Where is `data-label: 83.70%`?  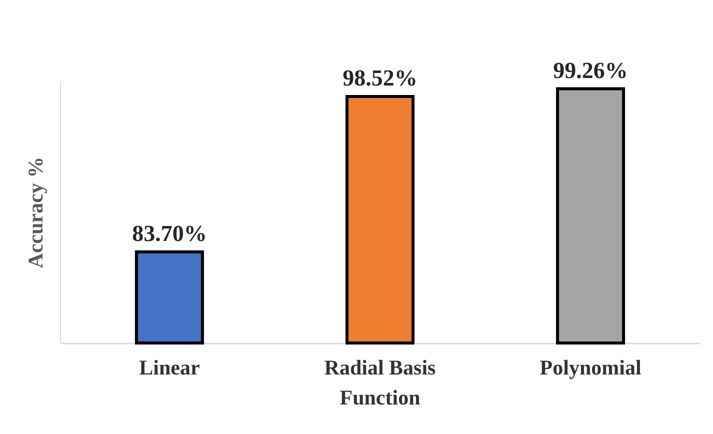 data-label: 83.70% is located at coordinates (169, 233).